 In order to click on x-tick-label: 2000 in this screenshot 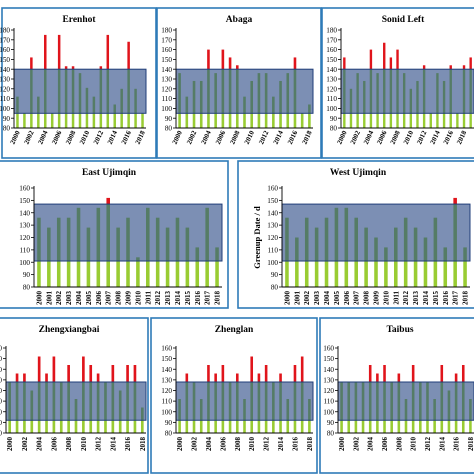, I will do `click(180, 444)`.